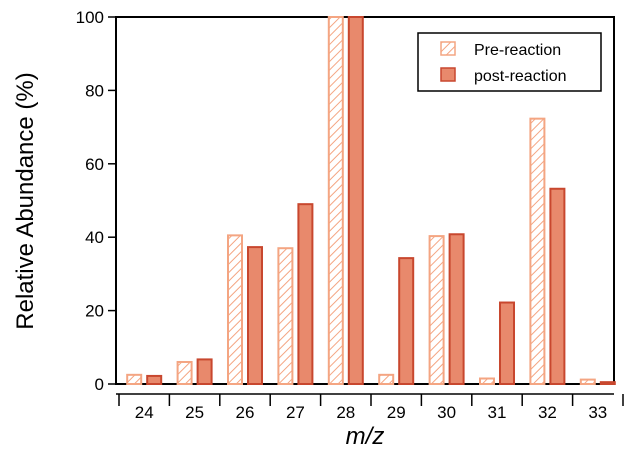  I want to click on x-tick-label: 33, so click(597, 412).